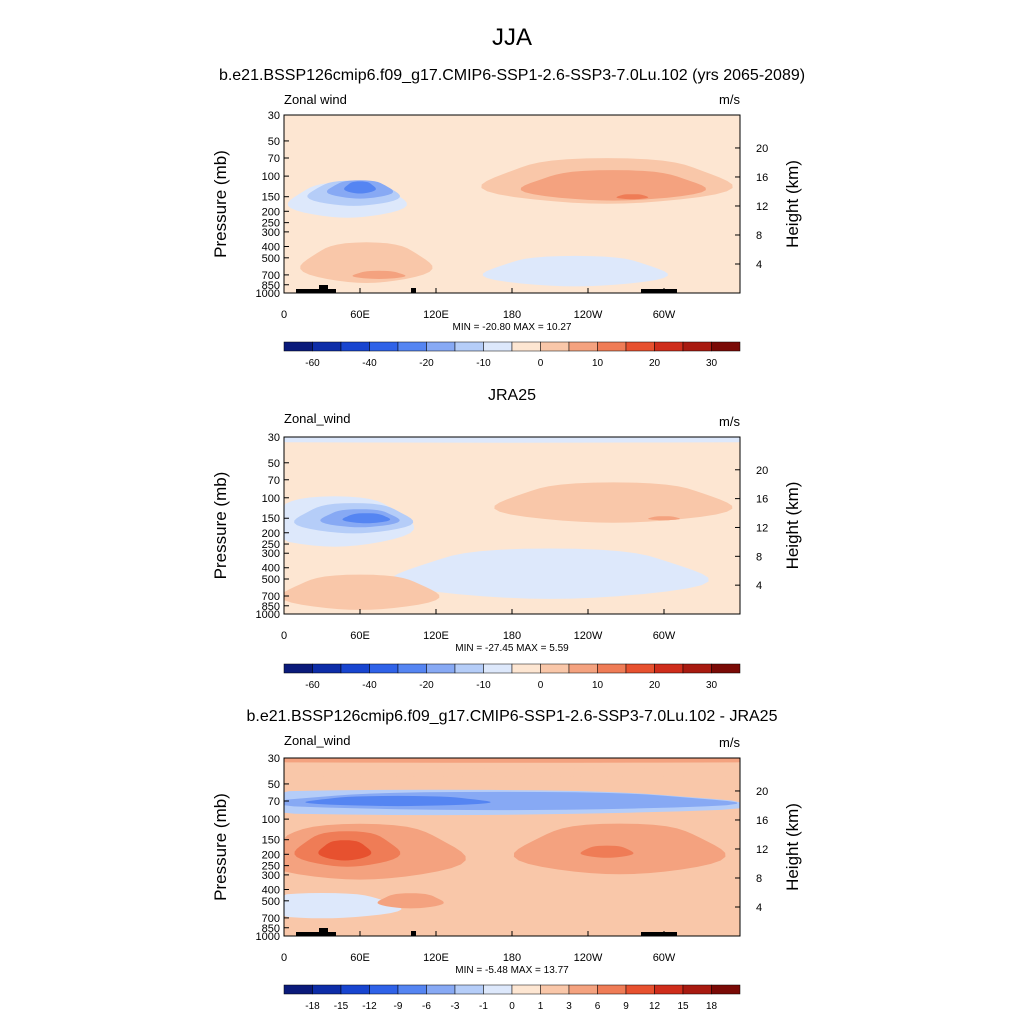 The width and height of the screenshot is (1024, 1024). I want to click on colorbar-label: -3, so click(455, 1006).